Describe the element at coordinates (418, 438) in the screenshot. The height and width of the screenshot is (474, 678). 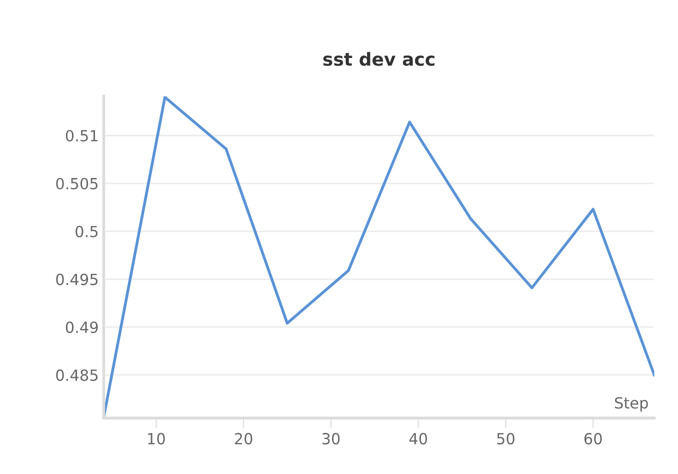
I see `x-tick-label: 40` at that location.